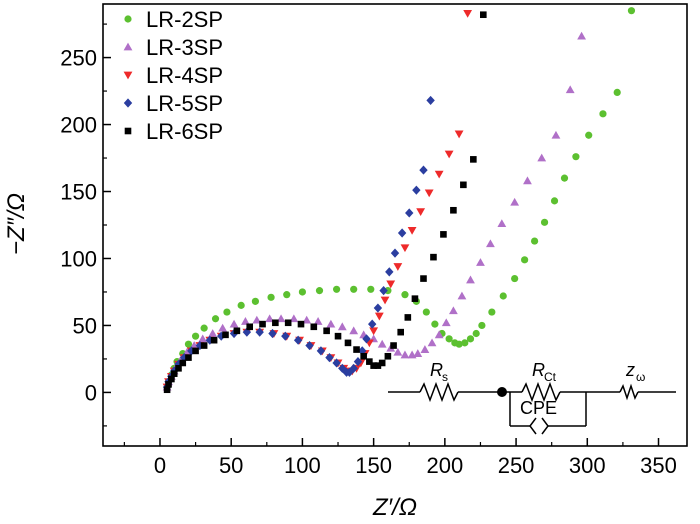 This screenshot has height=524, width=700. I want to click on circuit-label-rs: R, so click(436, 370).